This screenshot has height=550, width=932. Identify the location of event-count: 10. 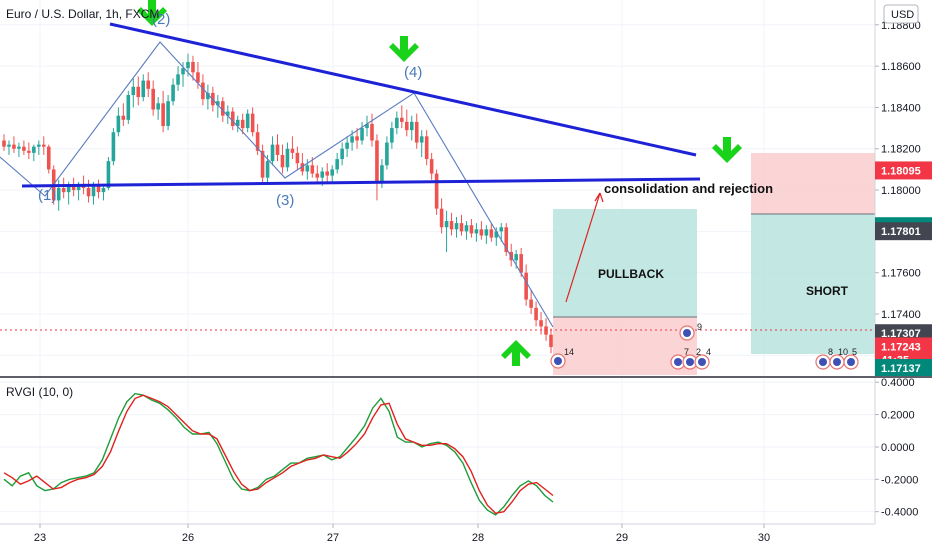
(843, 352).